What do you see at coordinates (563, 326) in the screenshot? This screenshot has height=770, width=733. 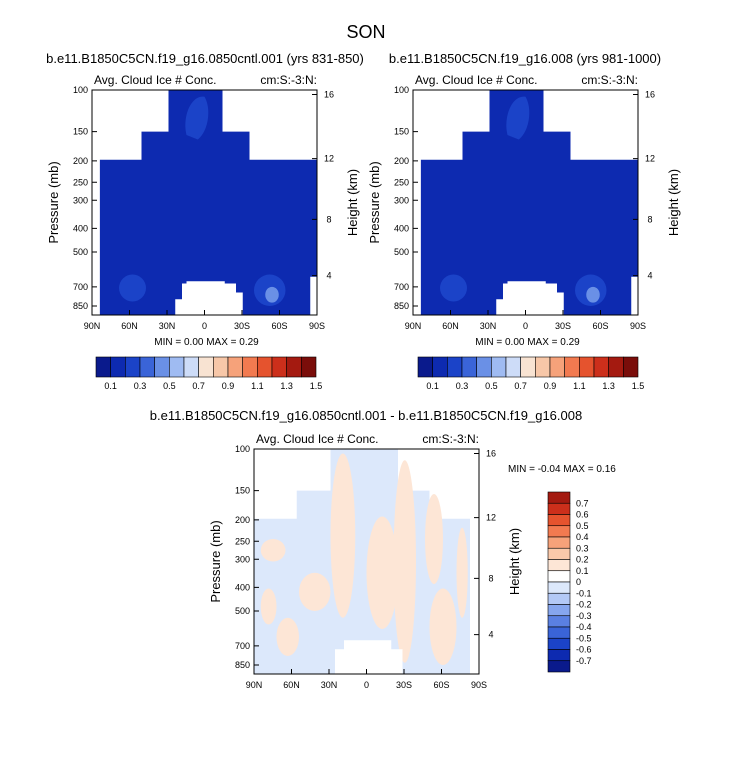 I see `x-tick-label: 30S` at bounding box center [563, 326].